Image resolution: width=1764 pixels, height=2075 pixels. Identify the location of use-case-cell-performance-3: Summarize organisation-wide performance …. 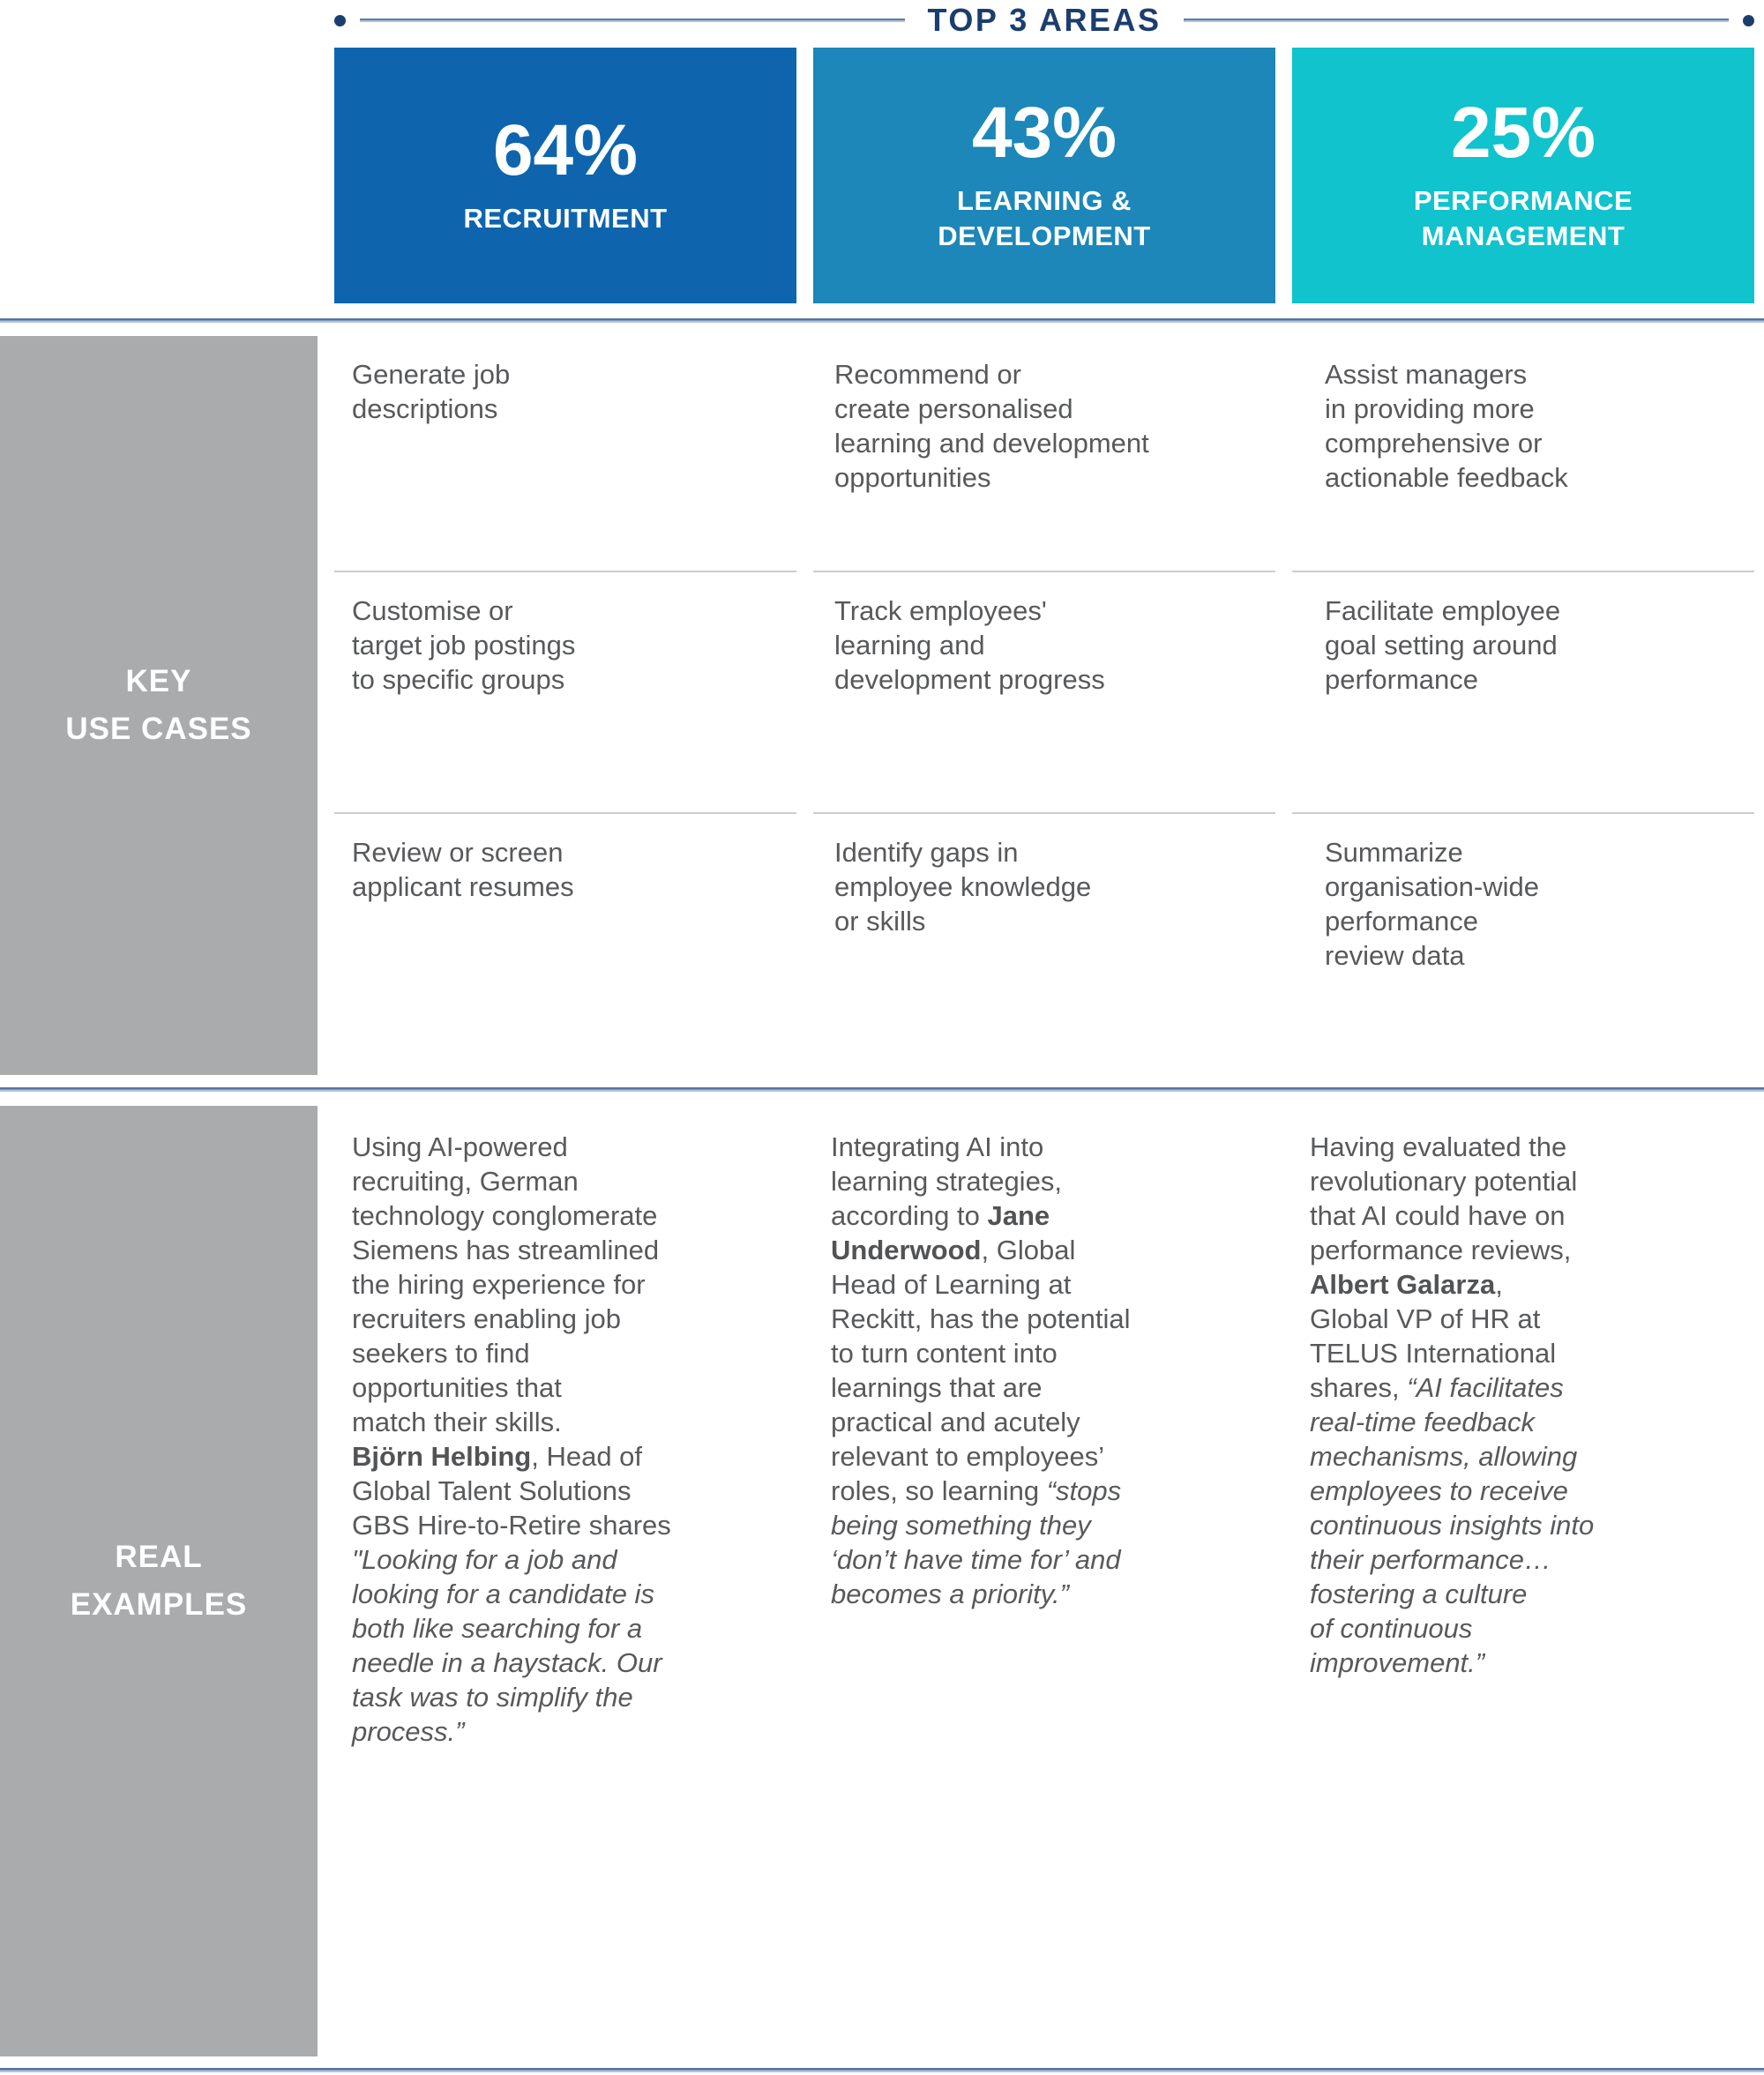
(1432, 904).